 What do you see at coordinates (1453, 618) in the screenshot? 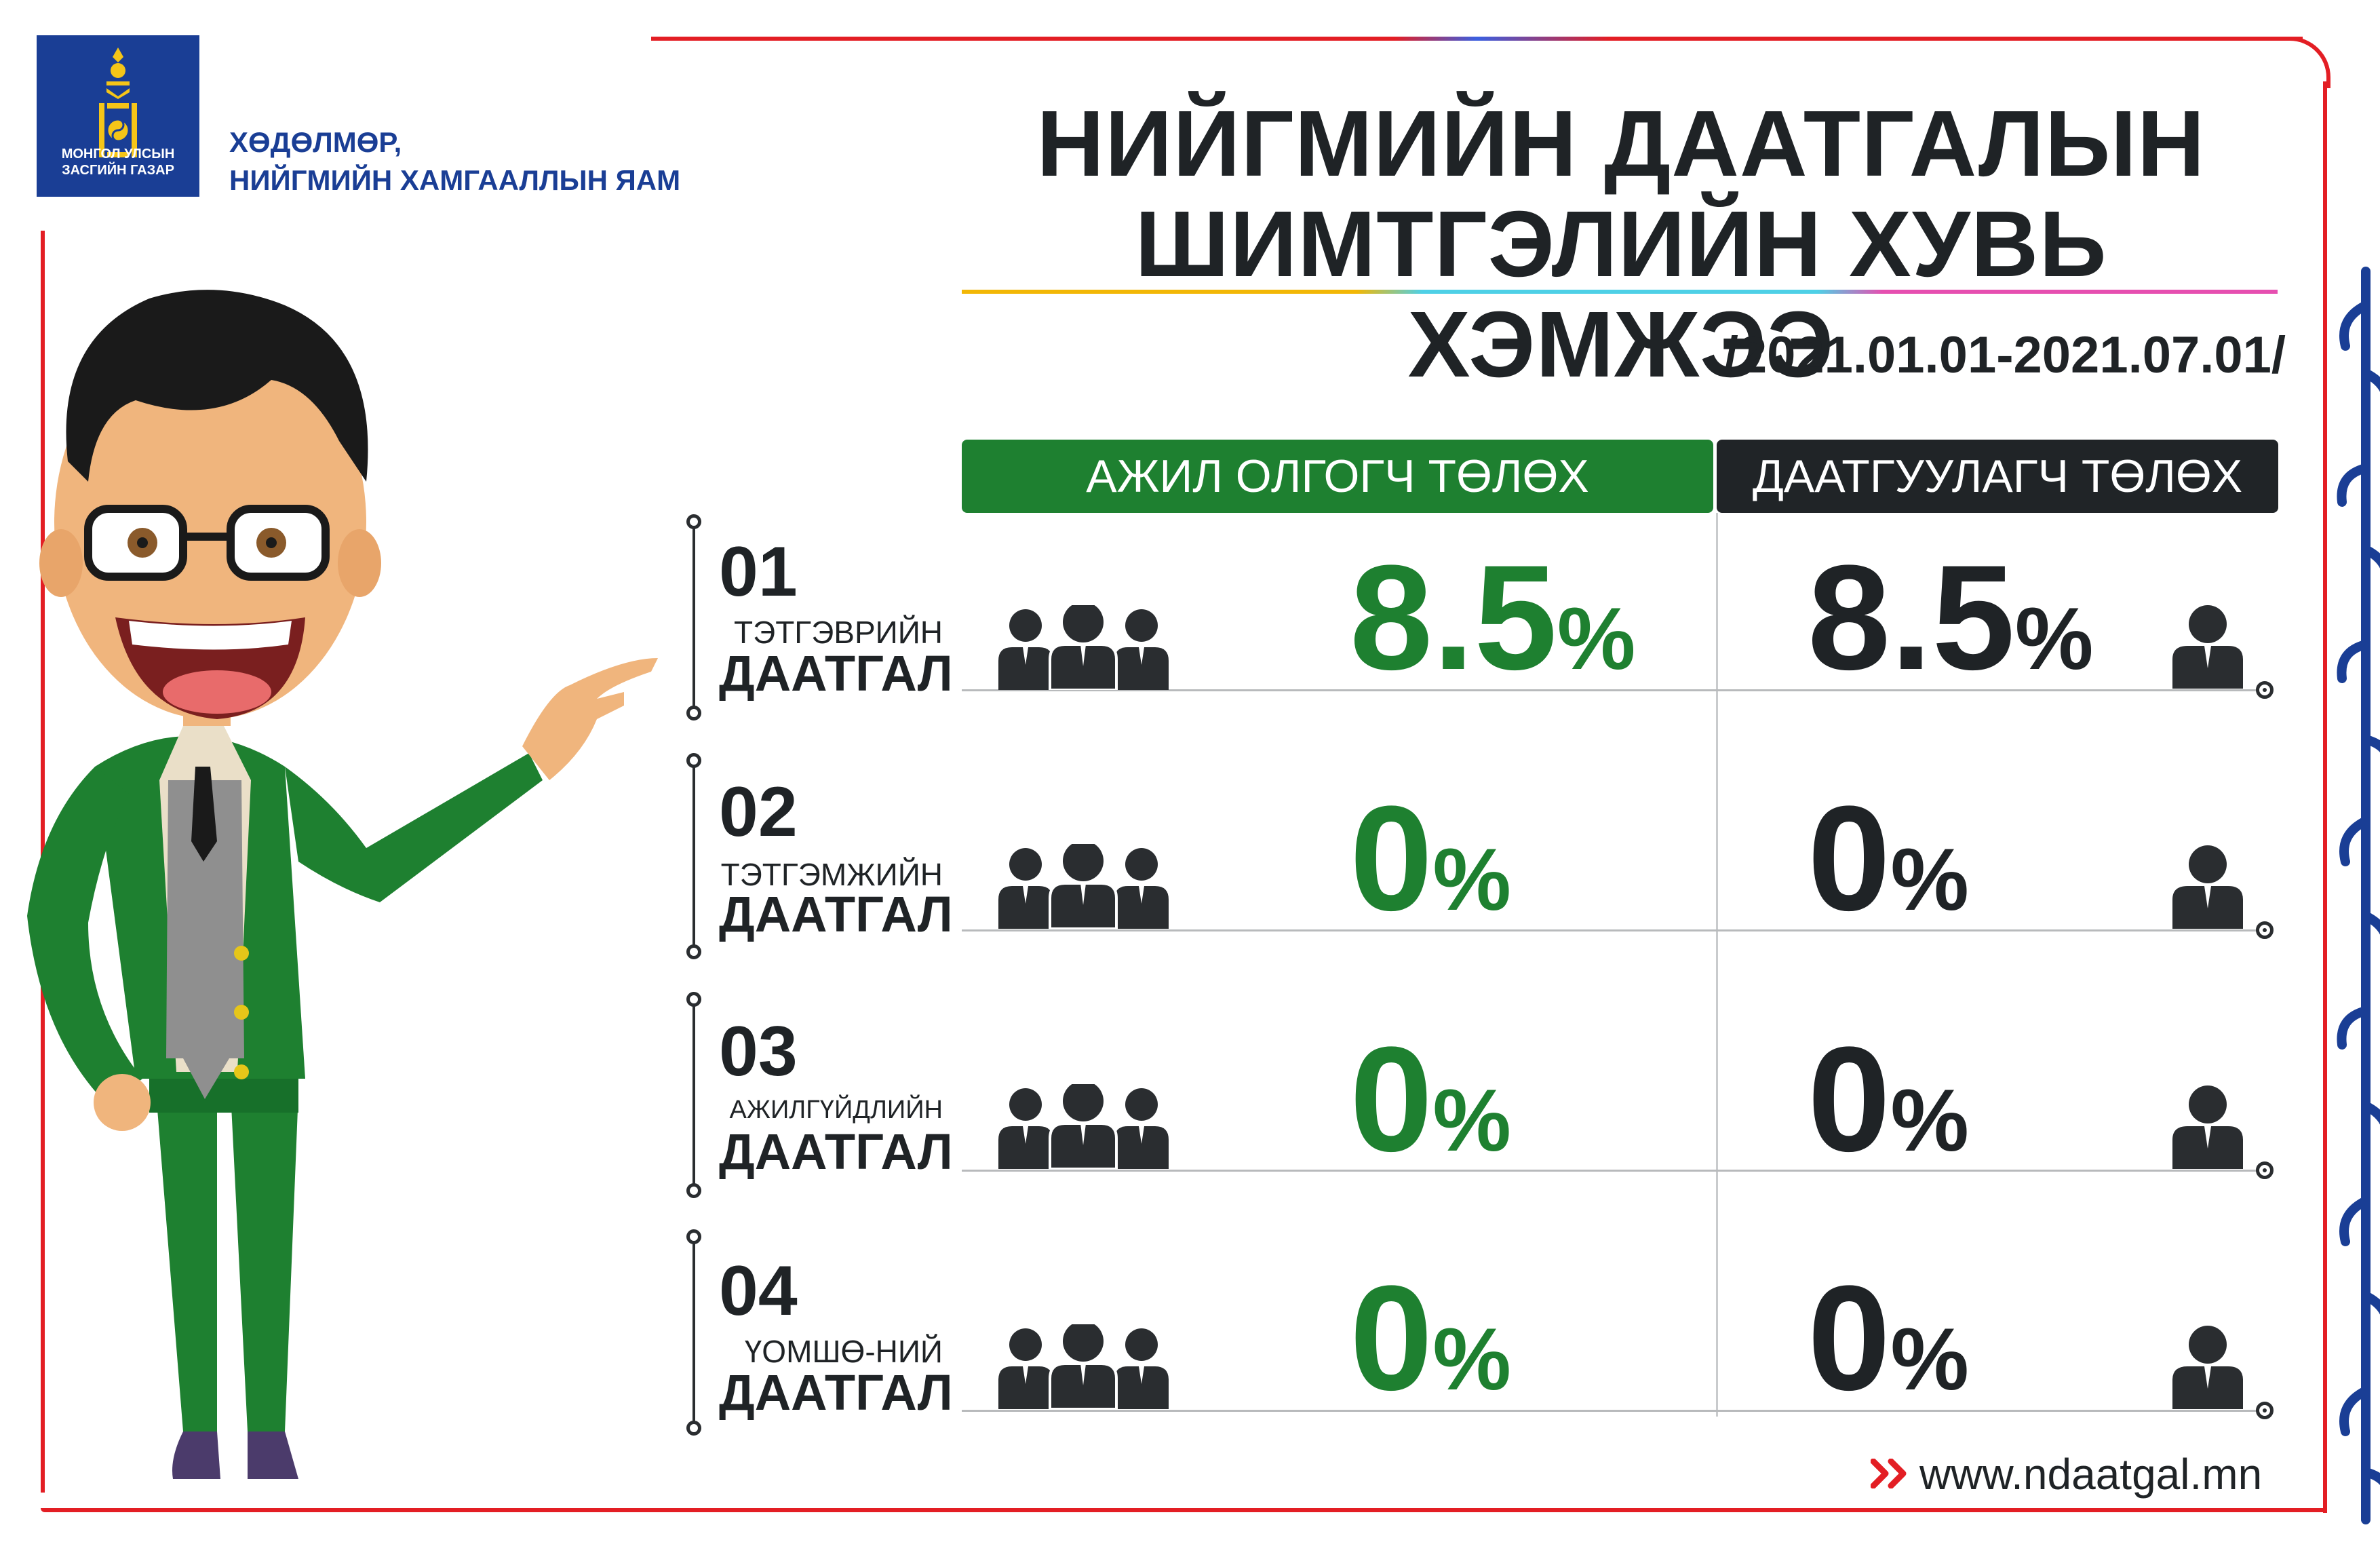
I see `employer-rate-value: 8.5` at bounding box center [1453, 618].